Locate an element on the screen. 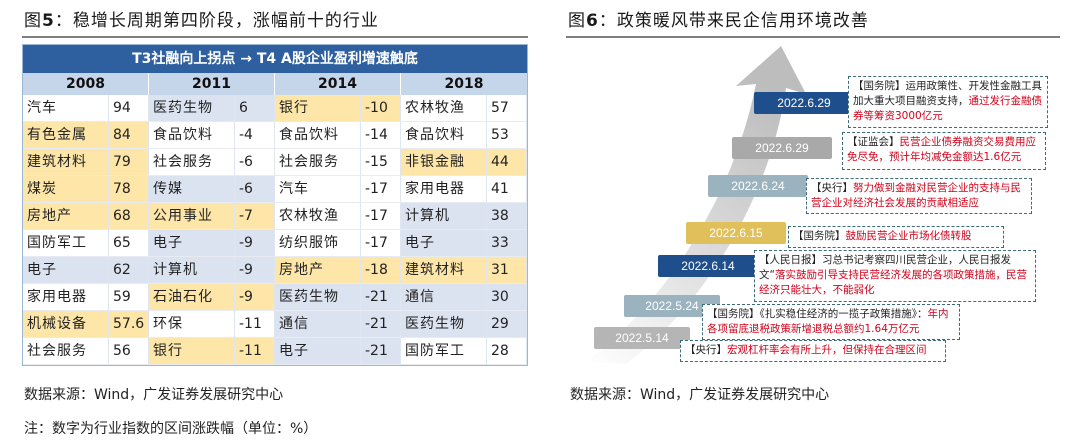  industry-change: 53 is located at coordinates (507, 135).